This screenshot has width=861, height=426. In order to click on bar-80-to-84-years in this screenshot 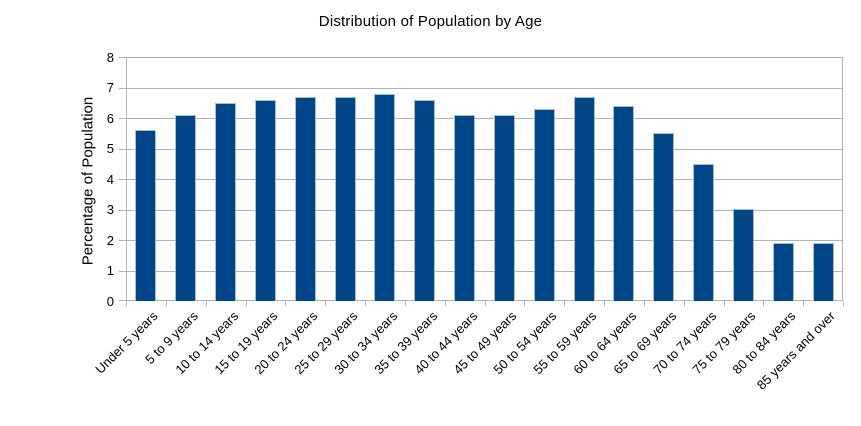, I will do `click(783, 272)`.